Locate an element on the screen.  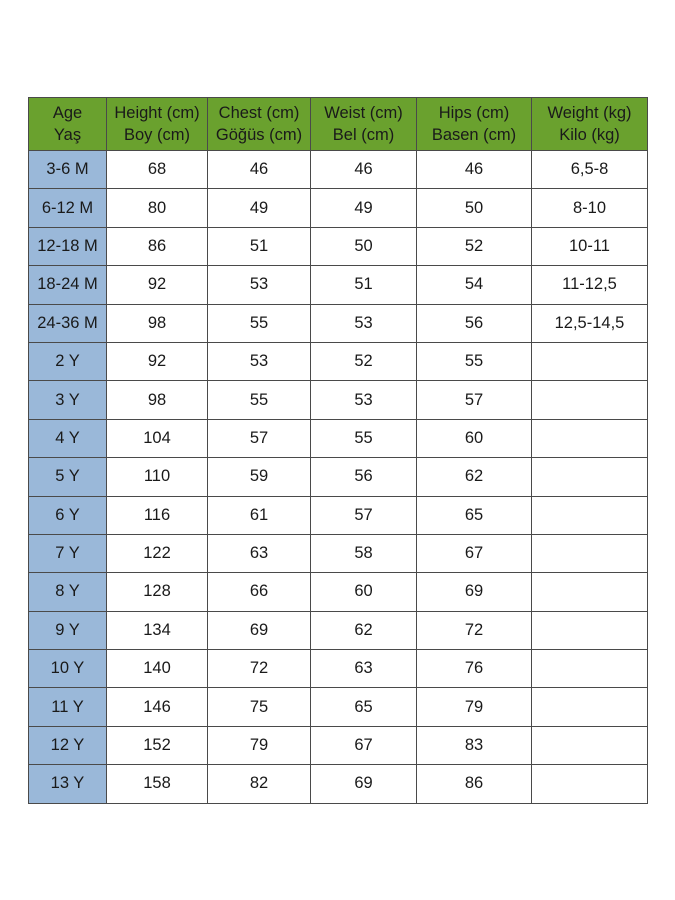
value-cell: 86 is located at coordinates (157, 246).